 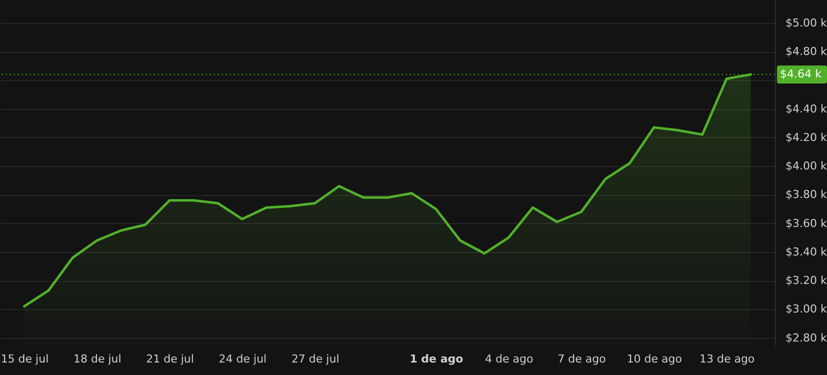 I want to click on ref-line-label: $4.64 k, so click(x=801, y=73).